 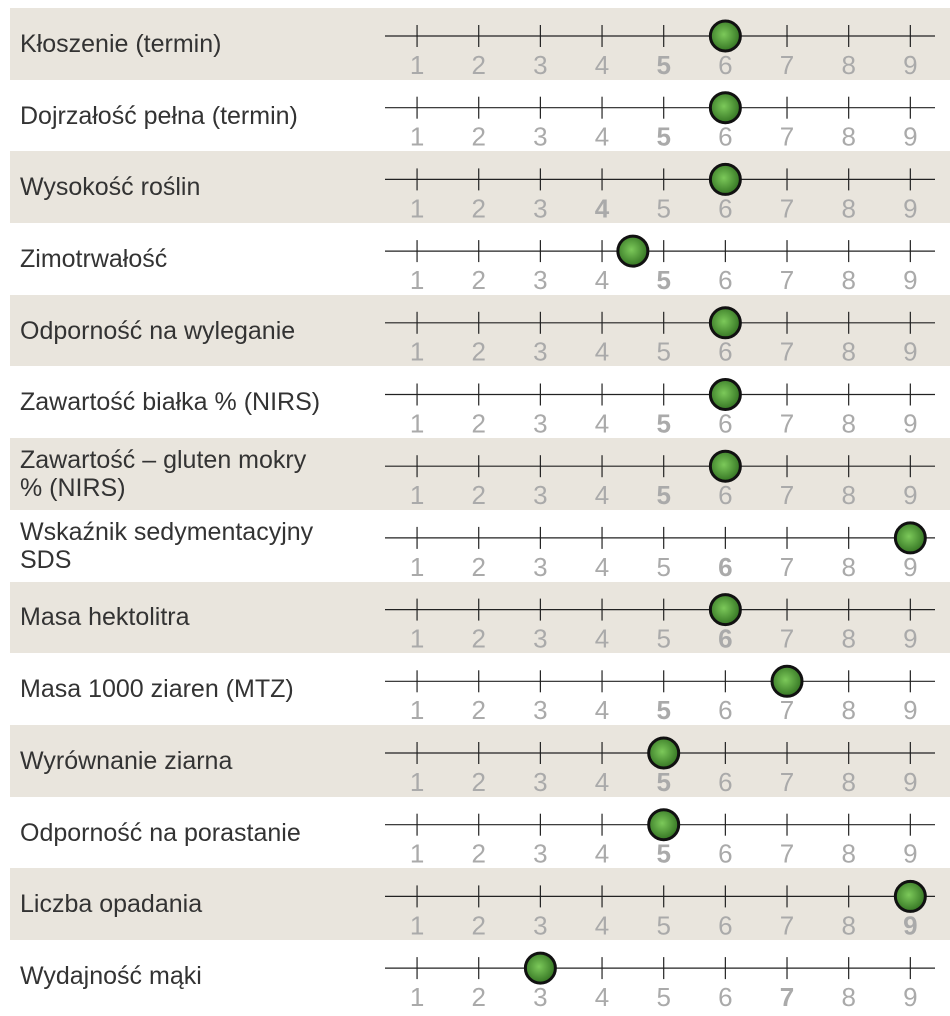 What do you see at coordinates (167, 545) in the screenshot?
I see `row-label: Wskaźnik sedymentacyjny SDS` at bounding box center [167, 545].